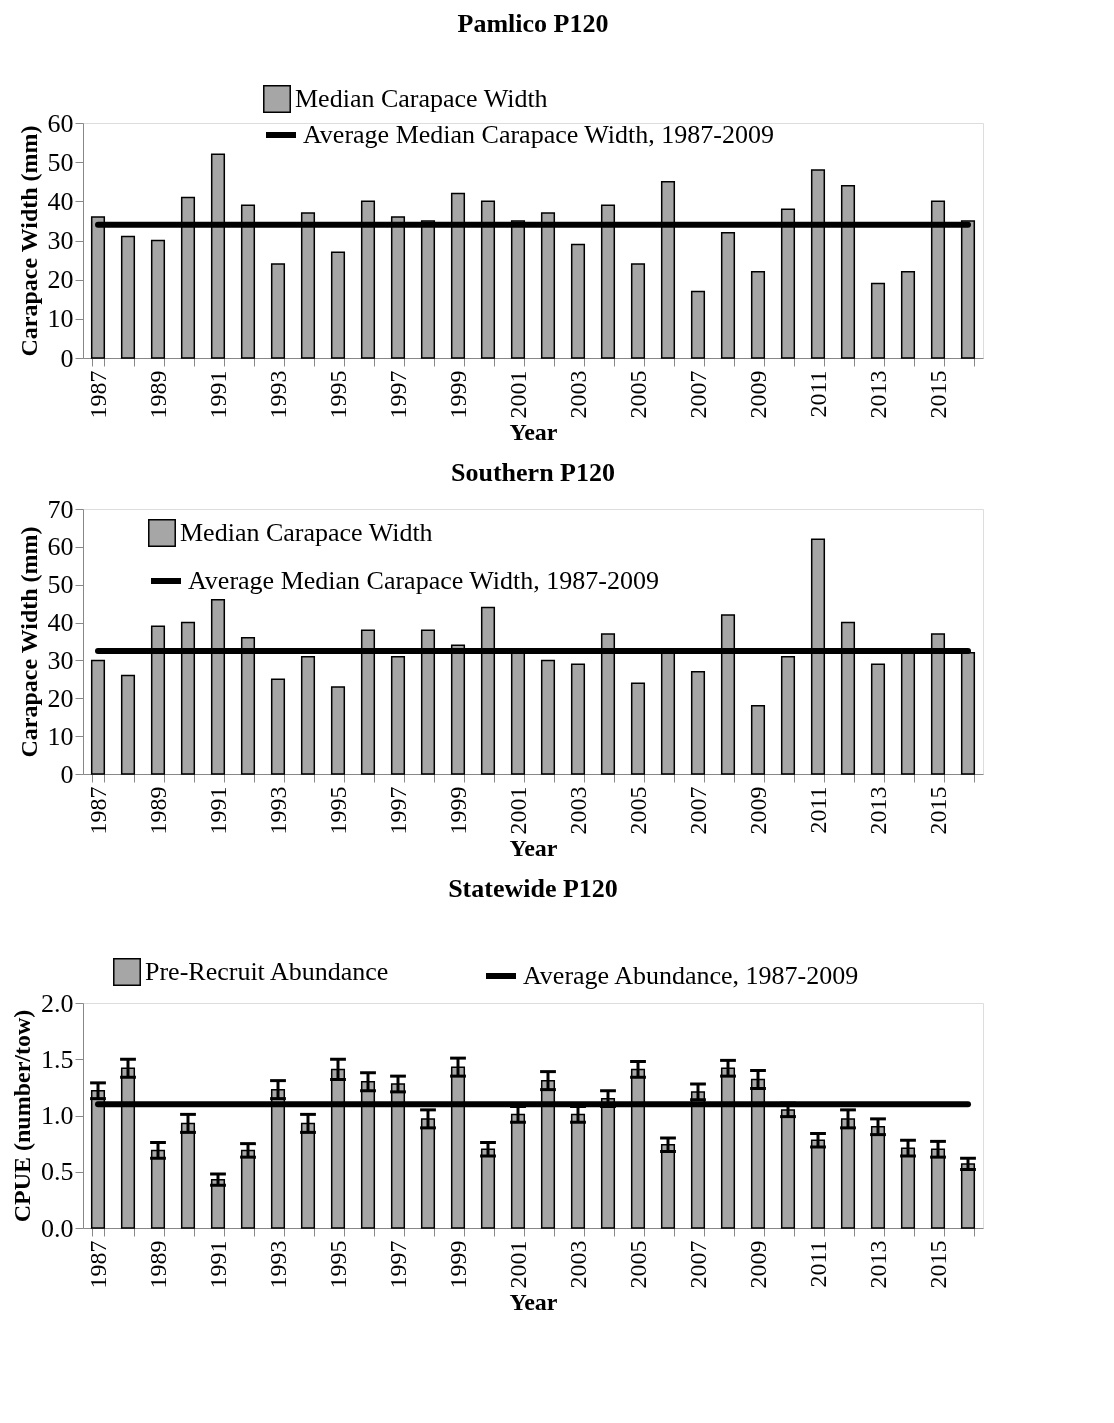 The image size is (1114, 1423). I want to click on x-tick-label: 2003, so click(577, 394).